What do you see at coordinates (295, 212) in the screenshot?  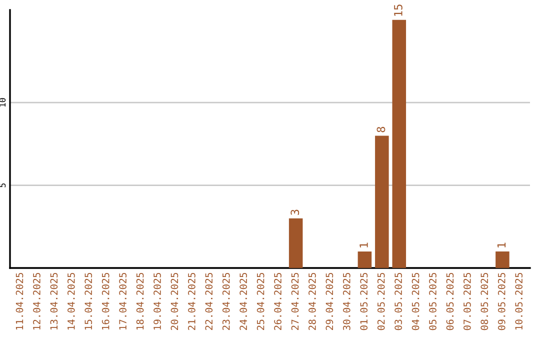 I see `data-label: 3` at bounding box center [295, 212].